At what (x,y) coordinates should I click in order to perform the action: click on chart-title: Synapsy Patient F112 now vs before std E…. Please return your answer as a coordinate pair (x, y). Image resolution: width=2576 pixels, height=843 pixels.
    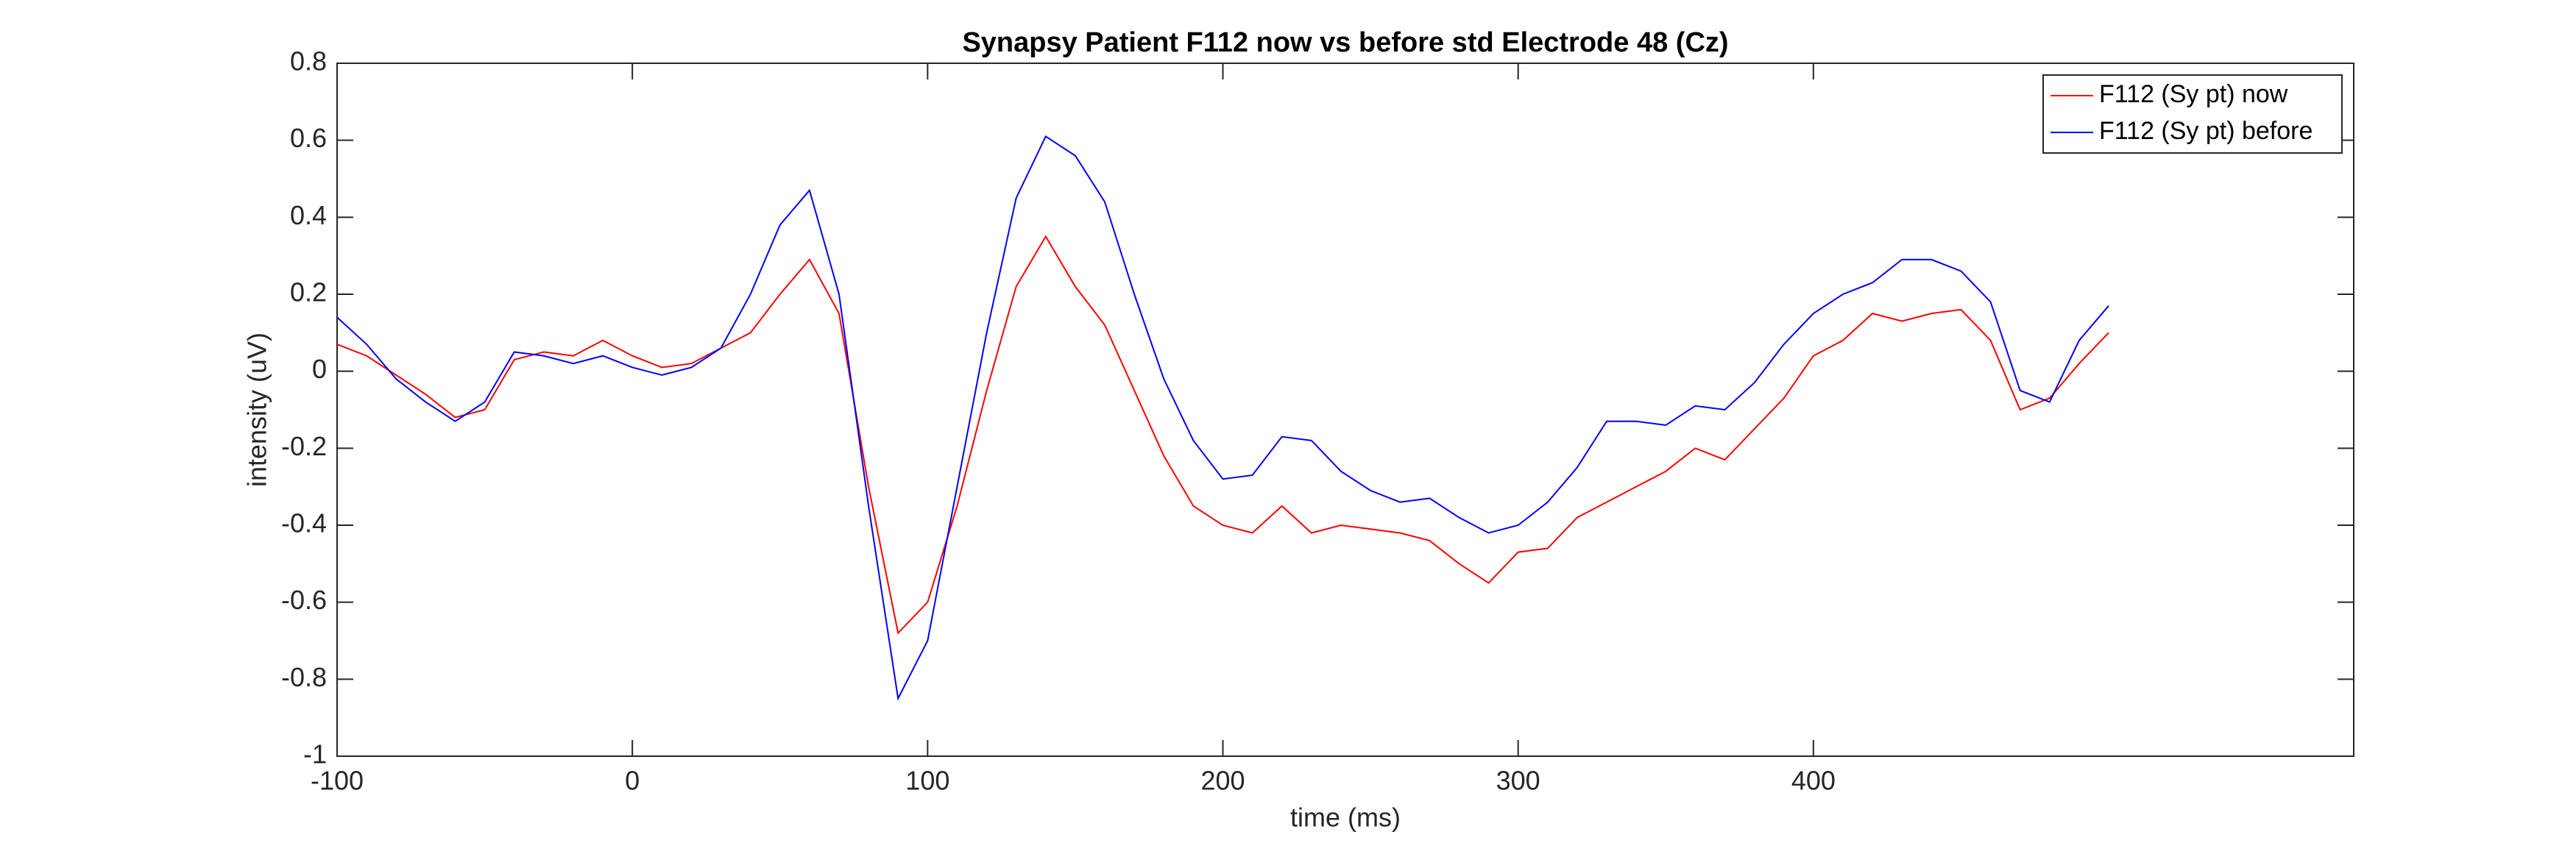
    Looking at the image, I should click on (1345, 42).